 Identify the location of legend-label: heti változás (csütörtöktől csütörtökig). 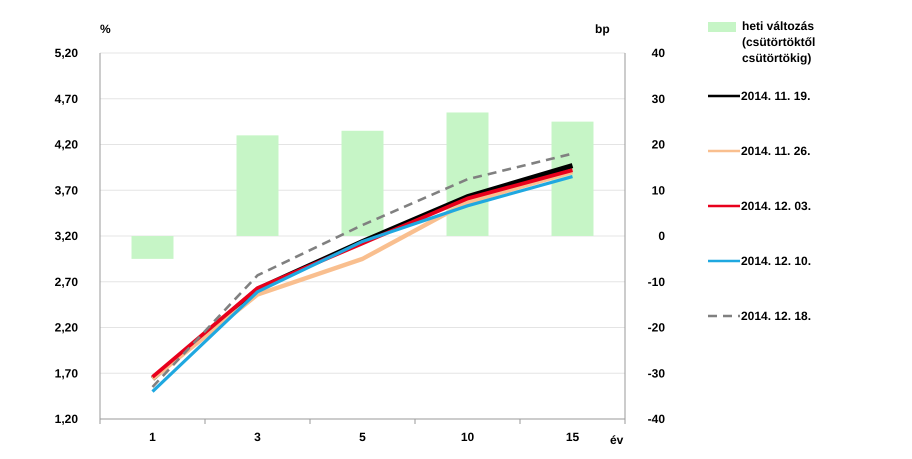
(779, 42).